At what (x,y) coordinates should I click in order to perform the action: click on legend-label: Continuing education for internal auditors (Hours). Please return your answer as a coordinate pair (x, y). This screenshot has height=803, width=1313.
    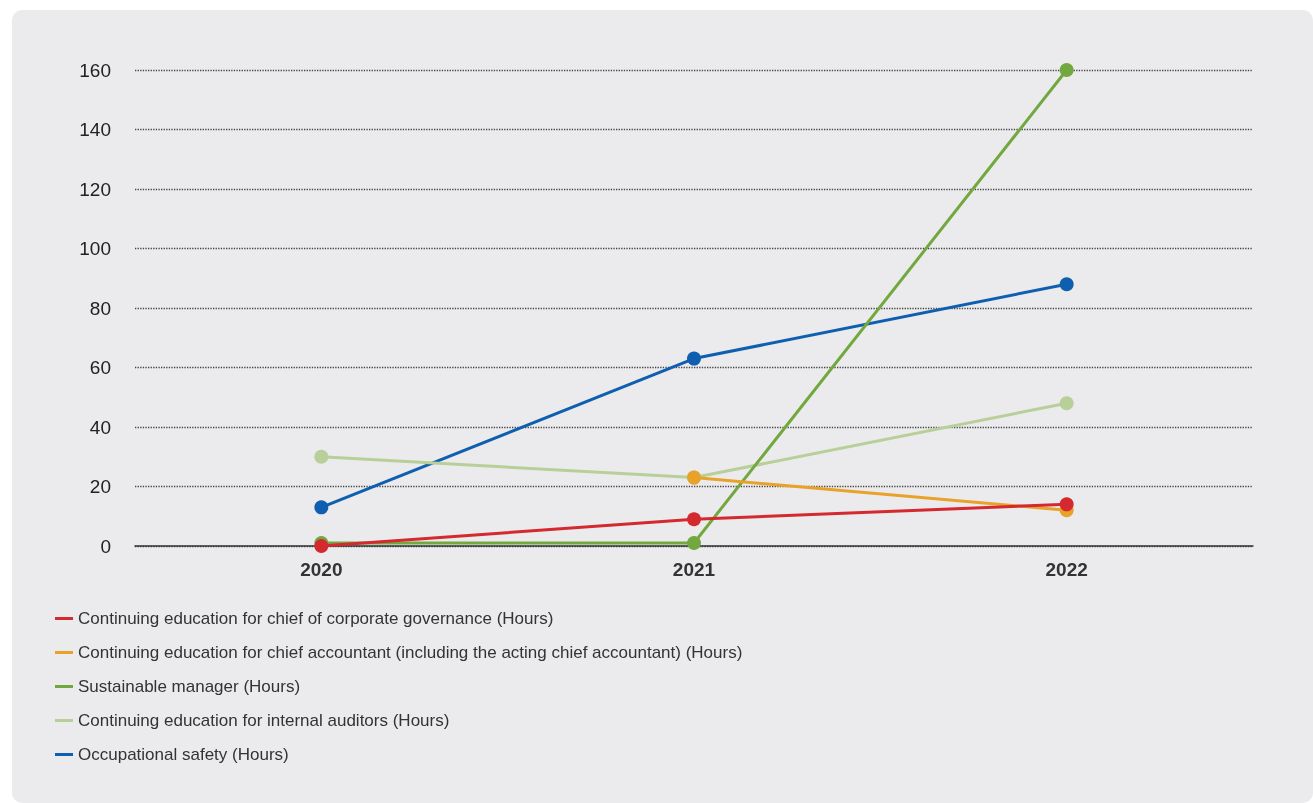
    Looking at the image, I should click on (264, 720).